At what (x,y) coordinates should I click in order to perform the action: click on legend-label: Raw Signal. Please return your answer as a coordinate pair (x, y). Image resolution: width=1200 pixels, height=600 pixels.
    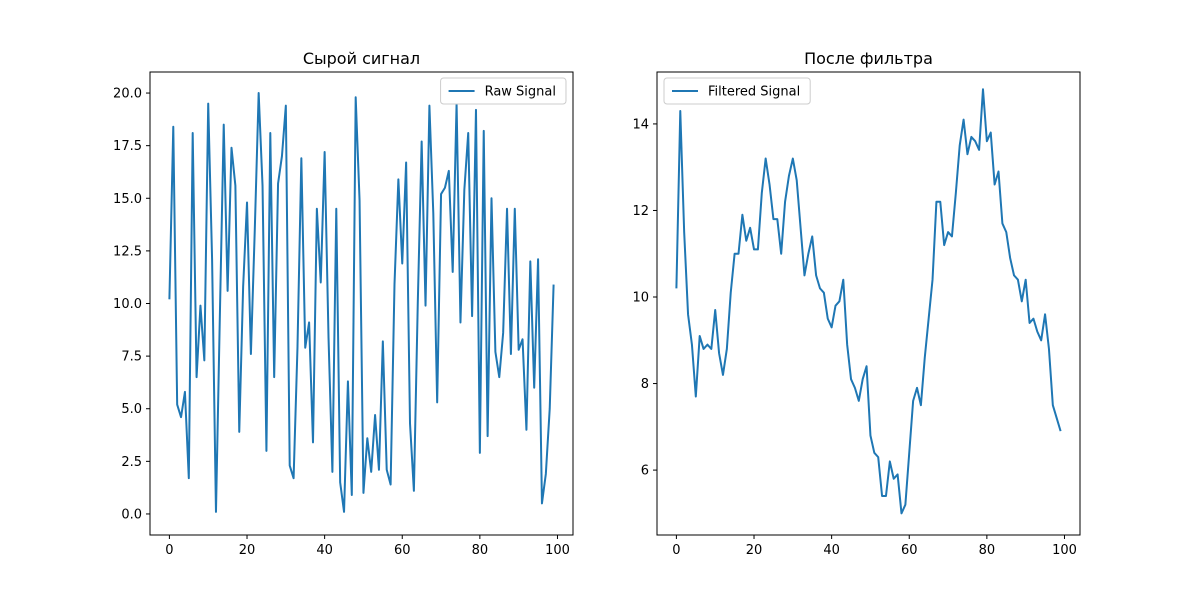
    Looking at the image, I should click on (520, 92).